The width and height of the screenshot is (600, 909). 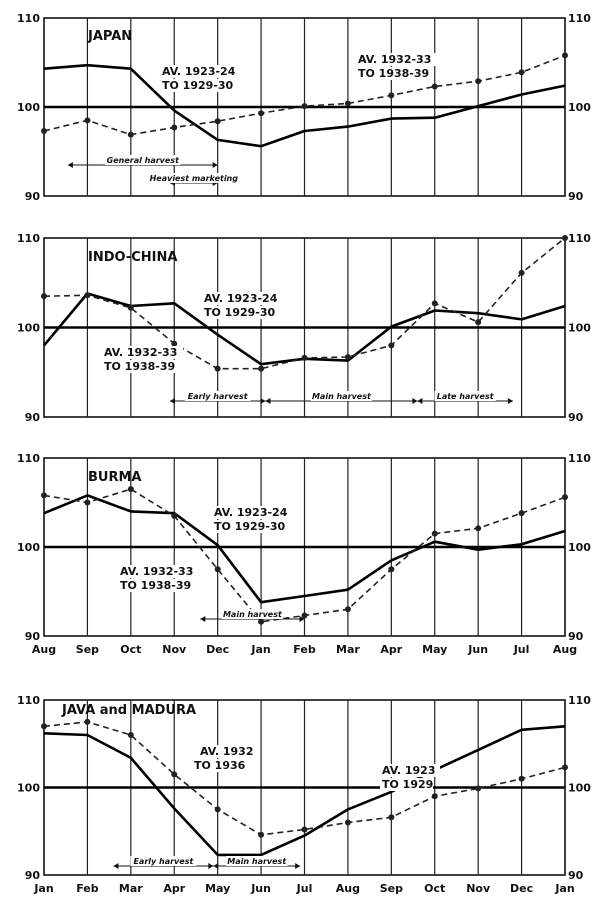 I want to click on x-tick-label: Oct, so click(x=434, y=888).